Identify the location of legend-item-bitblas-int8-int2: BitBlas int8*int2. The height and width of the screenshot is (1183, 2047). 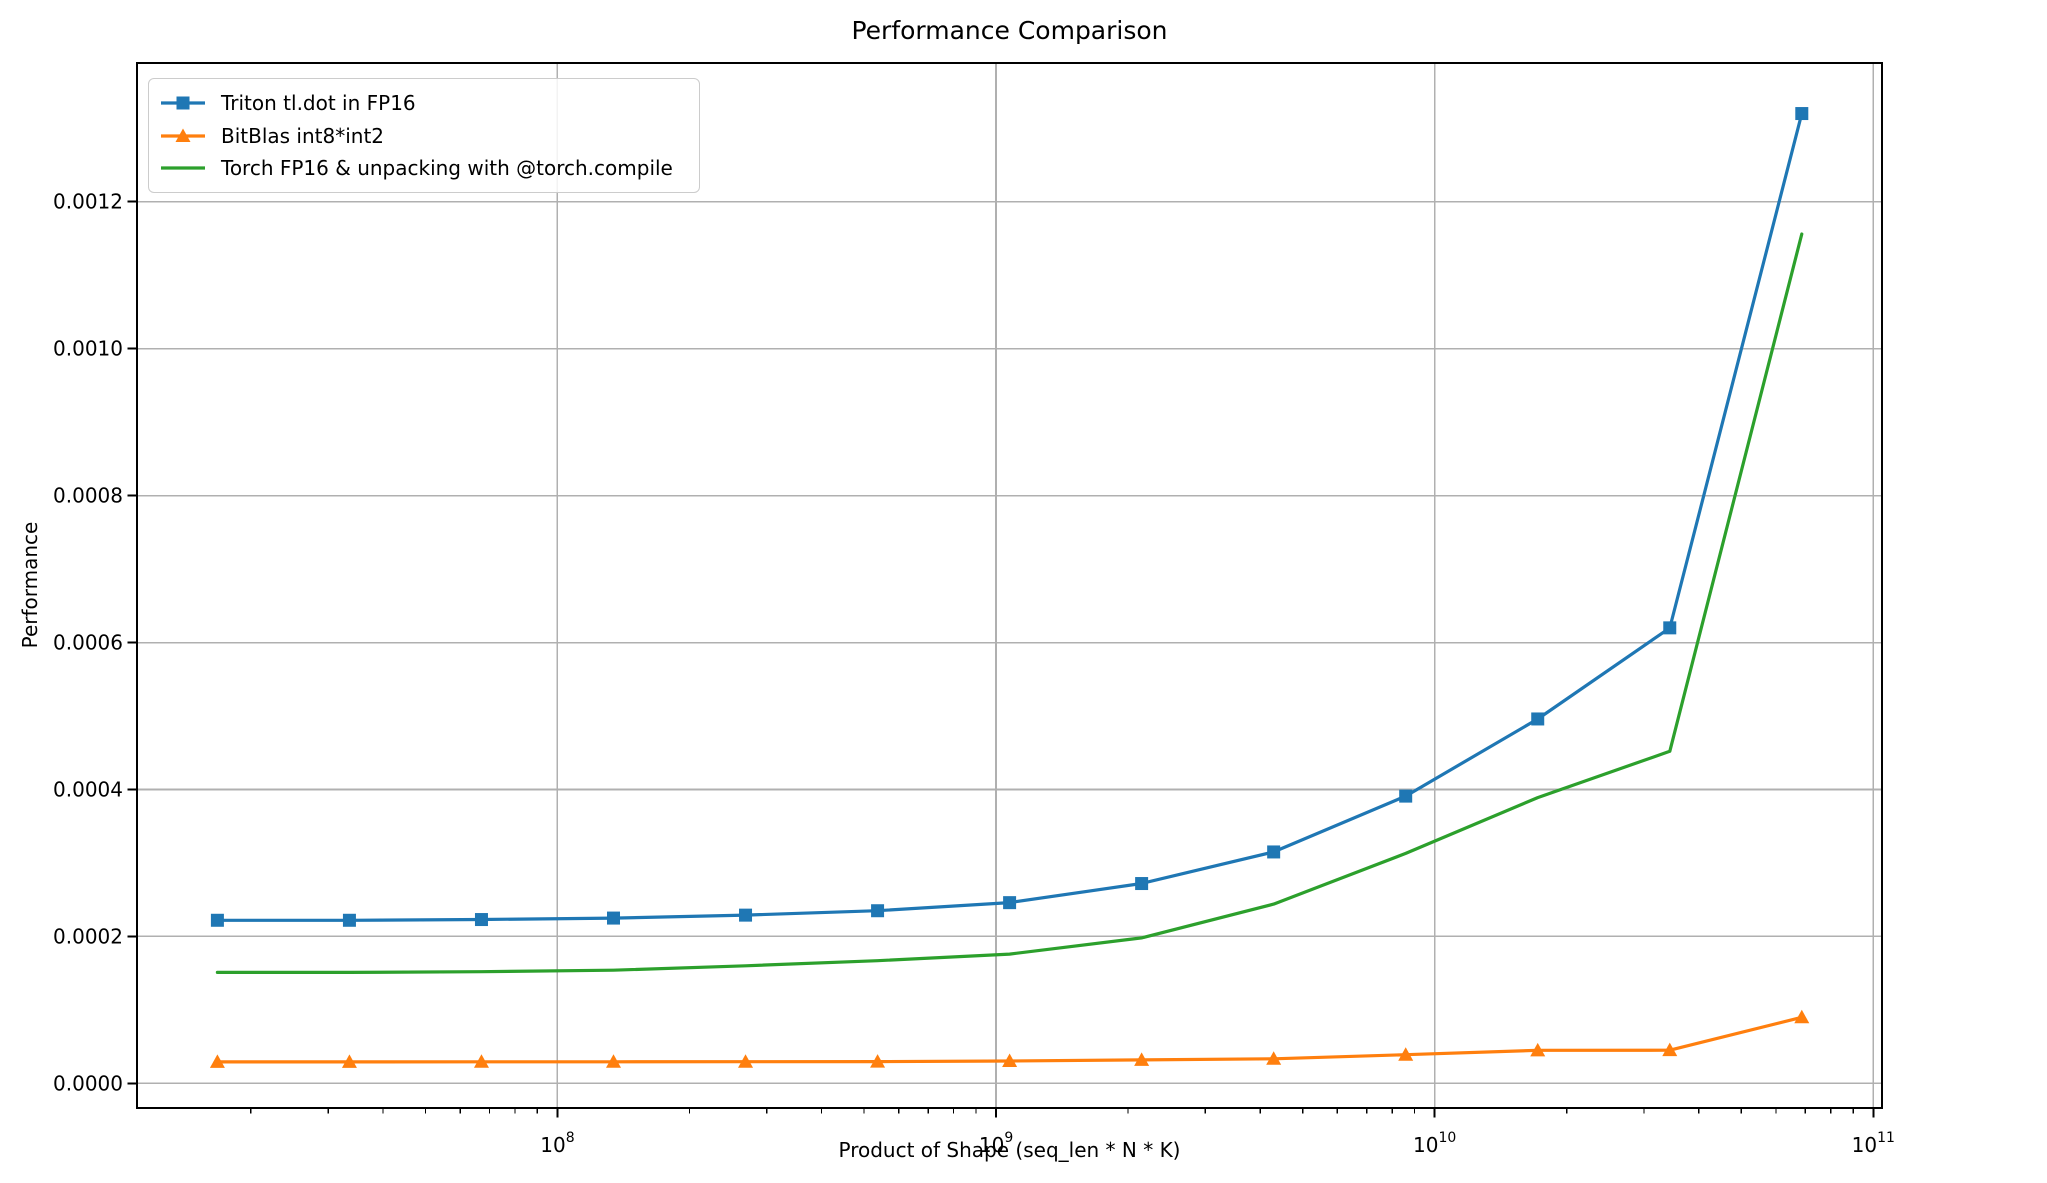
(424, 136).